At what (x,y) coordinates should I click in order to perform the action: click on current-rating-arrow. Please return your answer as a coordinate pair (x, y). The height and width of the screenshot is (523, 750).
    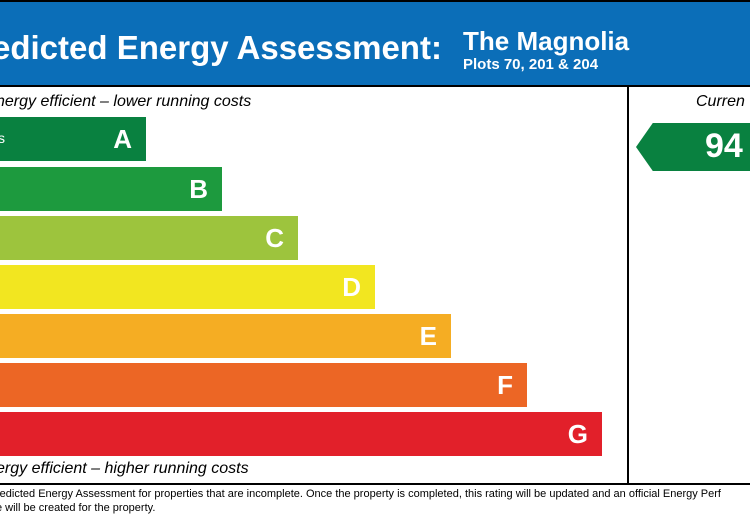
    Looking at the image, I should click on (693, 147).